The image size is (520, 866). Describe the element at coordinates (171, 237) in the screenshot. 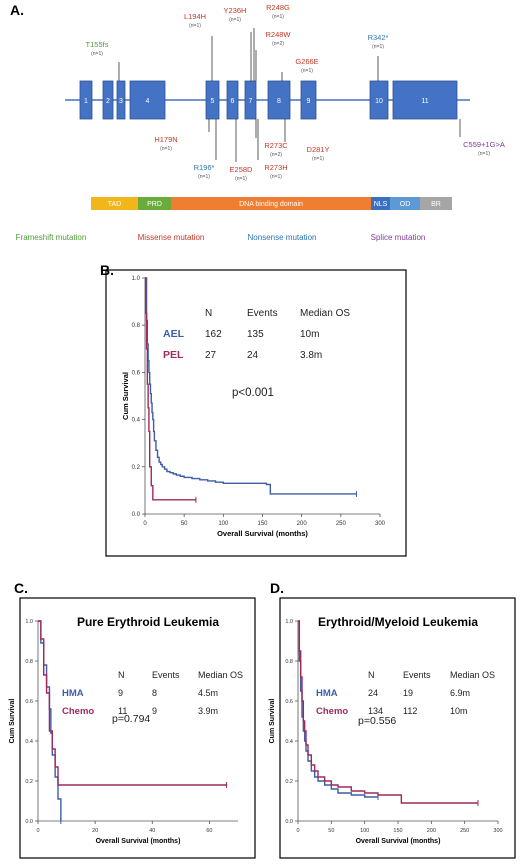

I see `mutation-type-legend: Missense mutation` at that location.